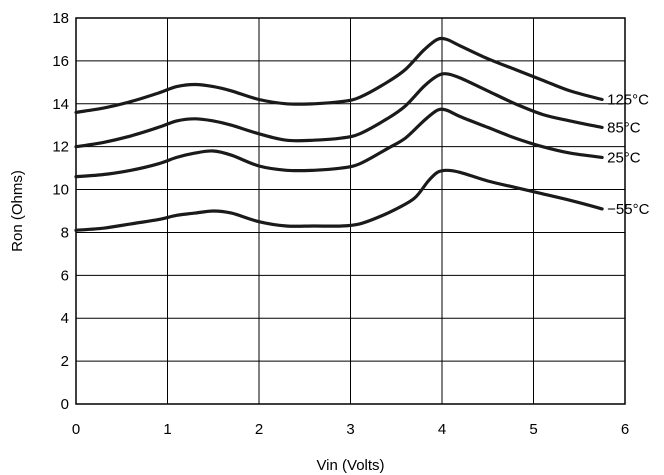  What do you see at coordinates (628, 99) in the screenshot?
I see `series-label: 125°C` at bounding box center [628, 99].